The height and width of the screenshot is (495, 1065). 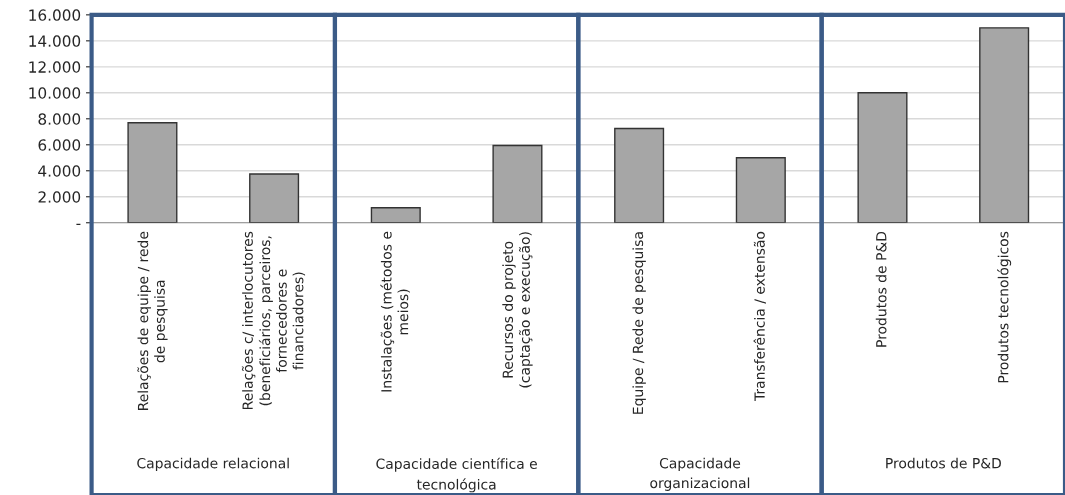 What do you see at coordinates (456, 475) in the screenshot?
I see `text: Capacidade científica e tecnológica` at bounding box center [456, 475].